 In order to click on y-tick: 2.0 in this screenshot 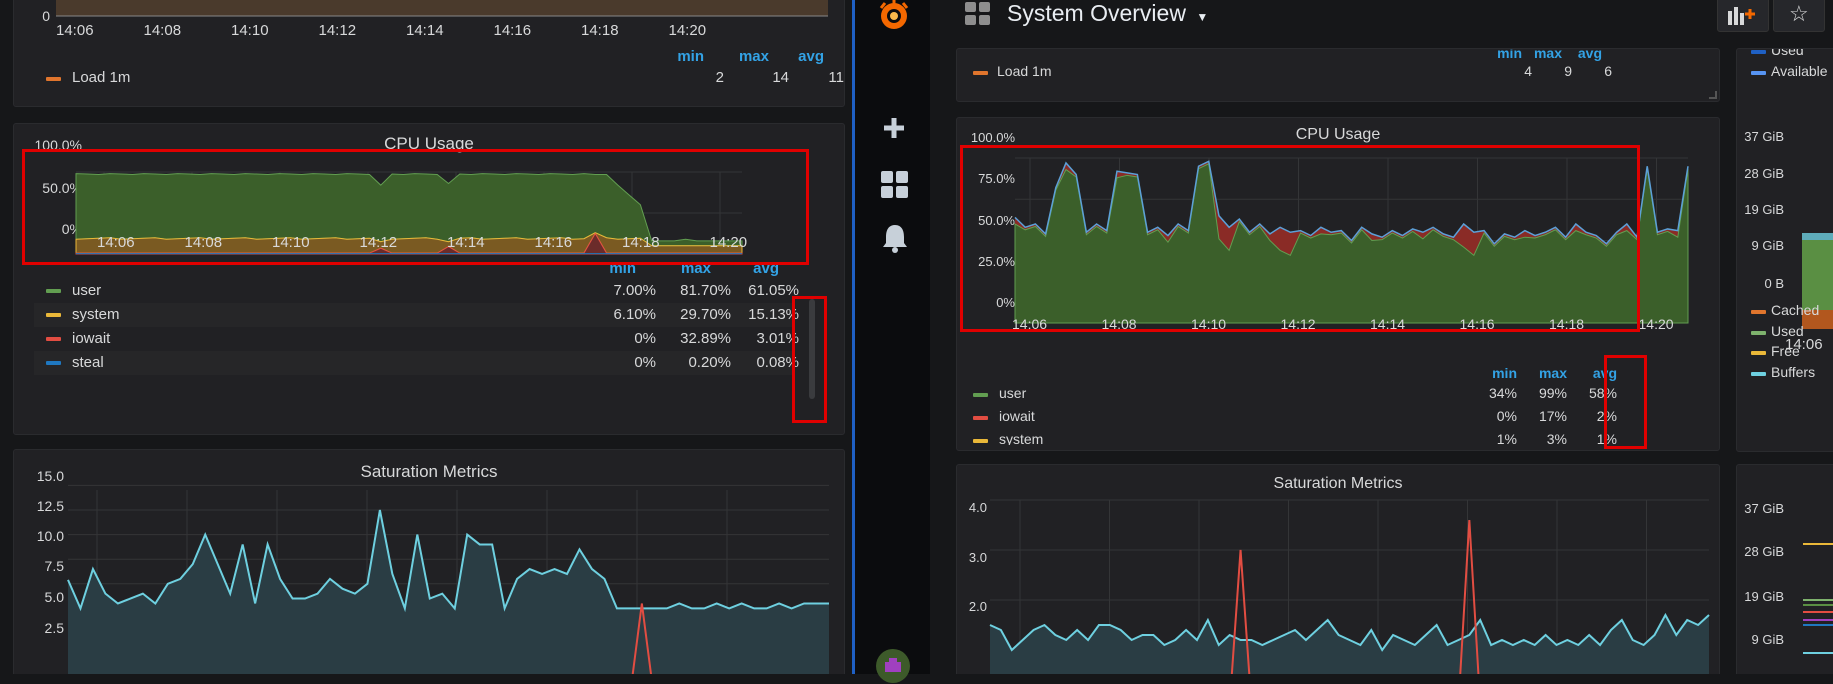, I will do `click(977, 606)`.